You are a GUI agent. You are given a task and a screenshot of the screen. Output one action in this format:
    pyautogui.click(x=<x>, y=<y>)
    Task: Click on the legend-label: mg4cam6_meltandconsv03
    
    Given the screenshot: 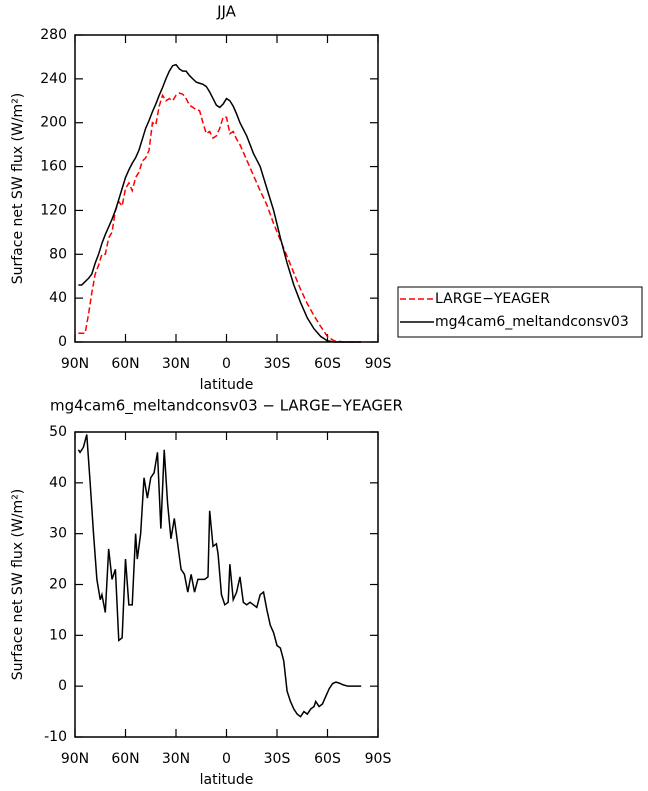 What is the action you would take?
    pyautogui.click(x=532, y=322)
    